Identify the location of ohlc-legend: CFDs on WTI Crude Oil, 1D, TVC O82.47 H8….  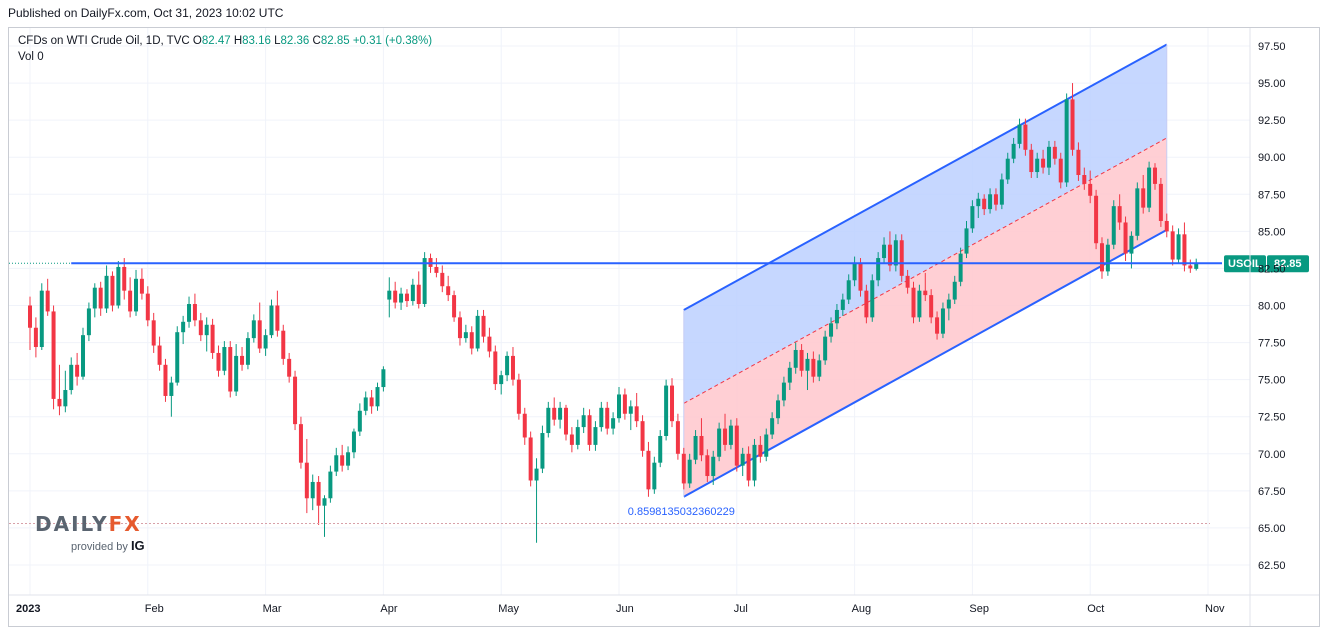
(225, 41).